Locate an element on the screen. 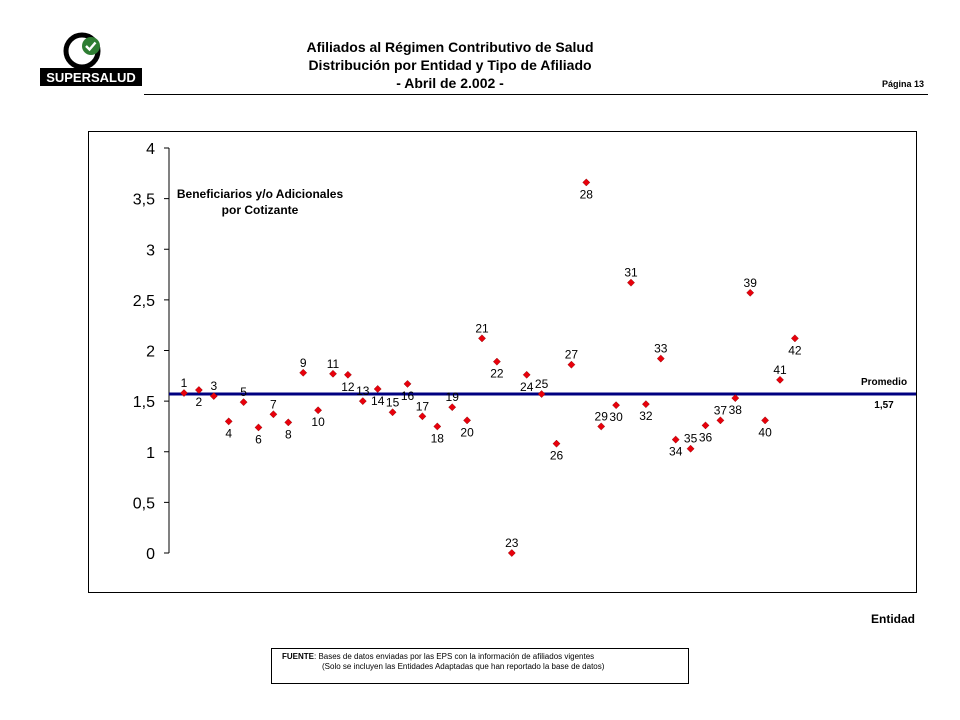  data-point-label: 27 is located at coordinates (572, 355).